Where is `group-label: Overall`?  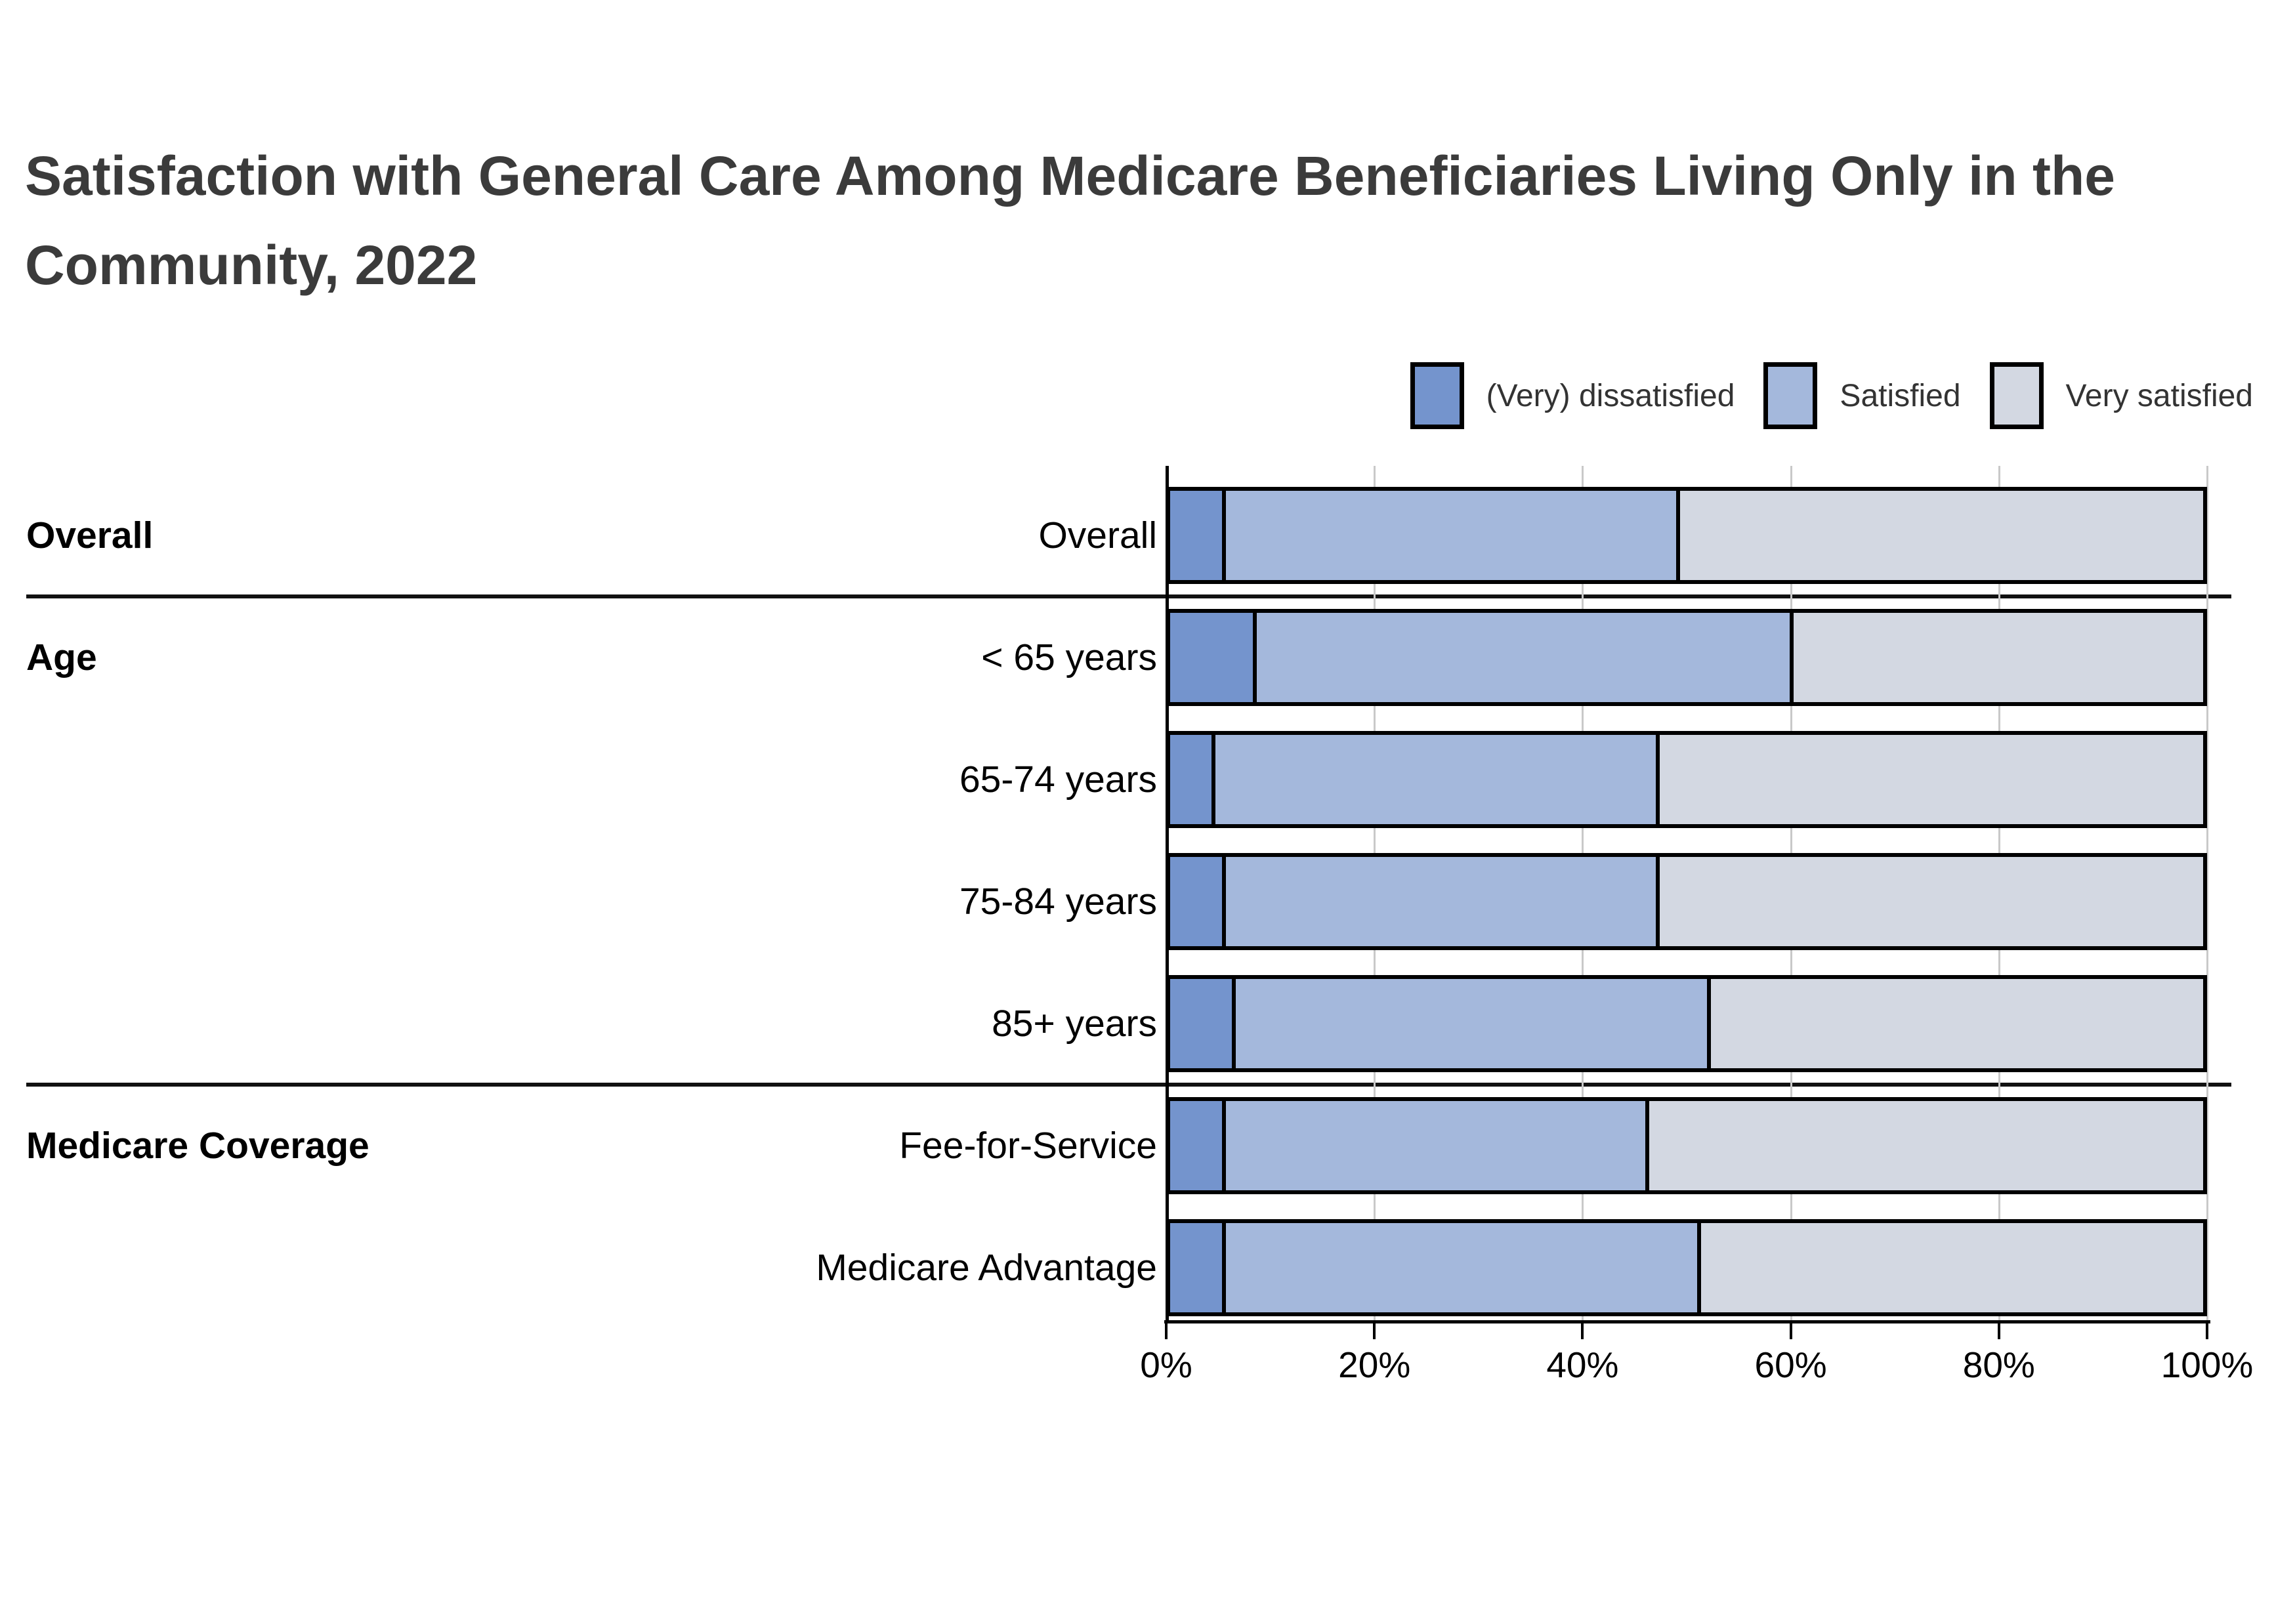 group-label: Overall is located at coordinates (90, 535).